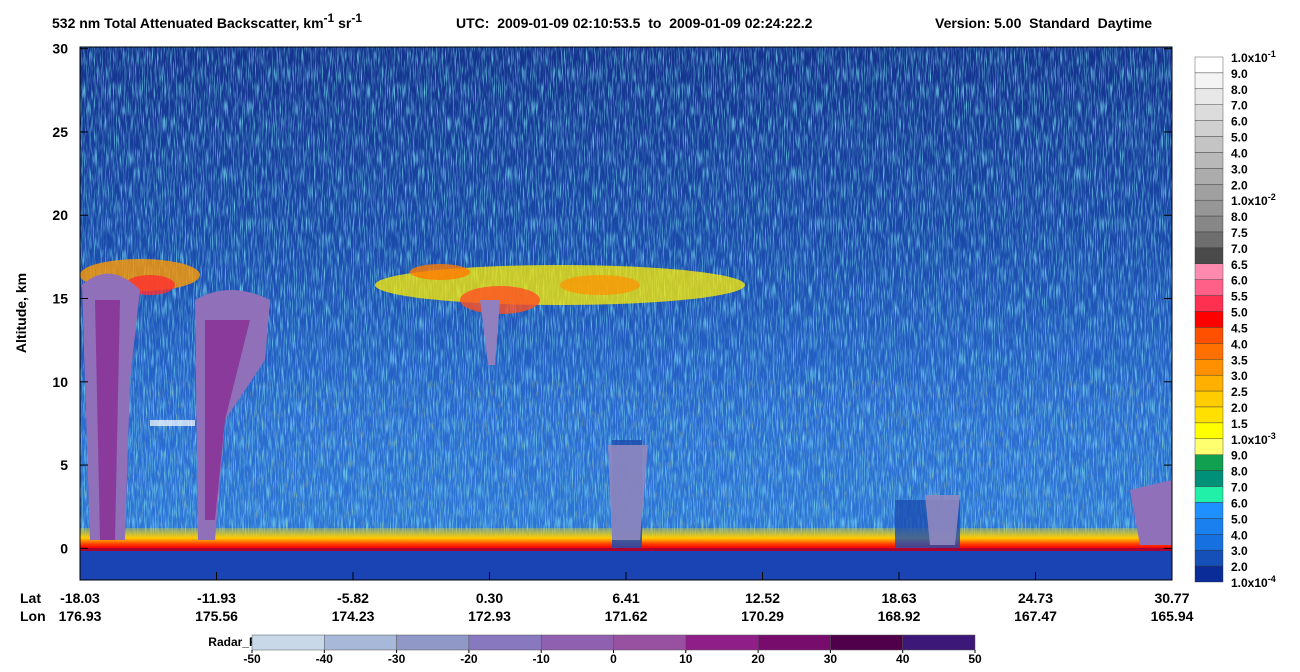  Describe the element at coordinates (60, 215) in the screenshot. I see `y-tick-label: 20` at that location.